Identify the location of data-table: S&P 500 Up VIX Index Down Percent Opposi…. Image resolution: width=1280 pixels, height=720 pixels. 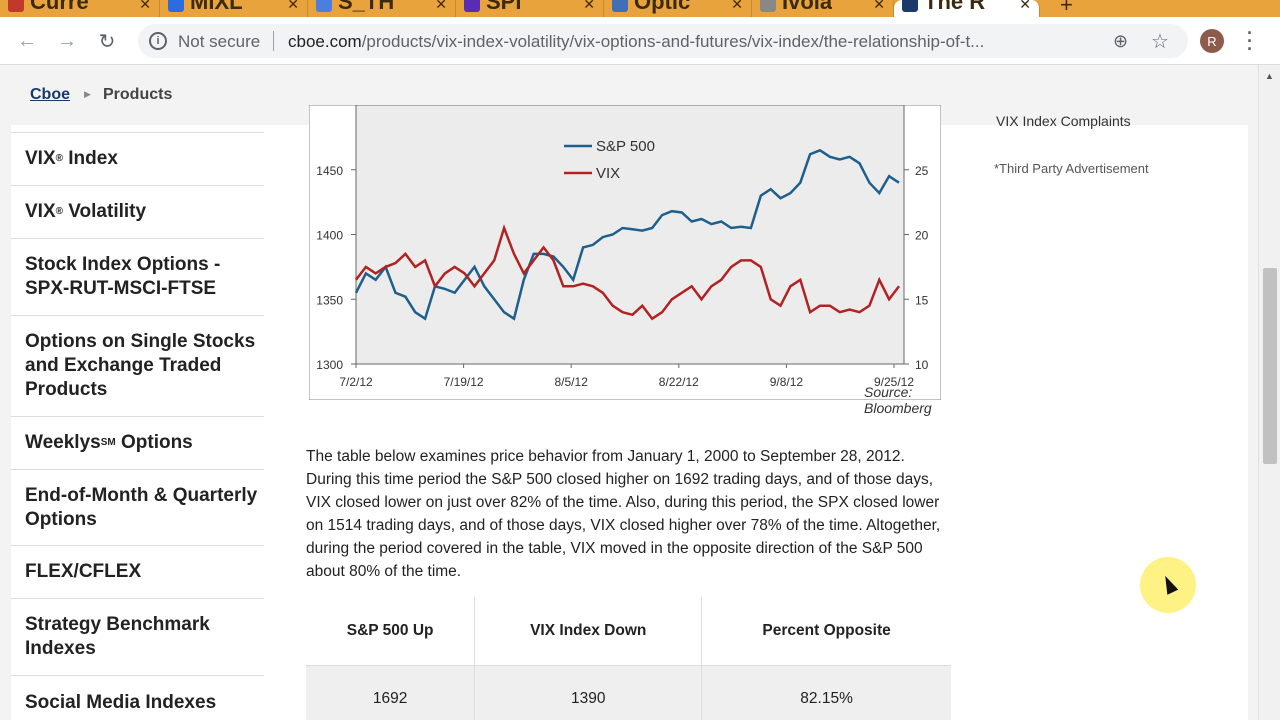
(628, 658).